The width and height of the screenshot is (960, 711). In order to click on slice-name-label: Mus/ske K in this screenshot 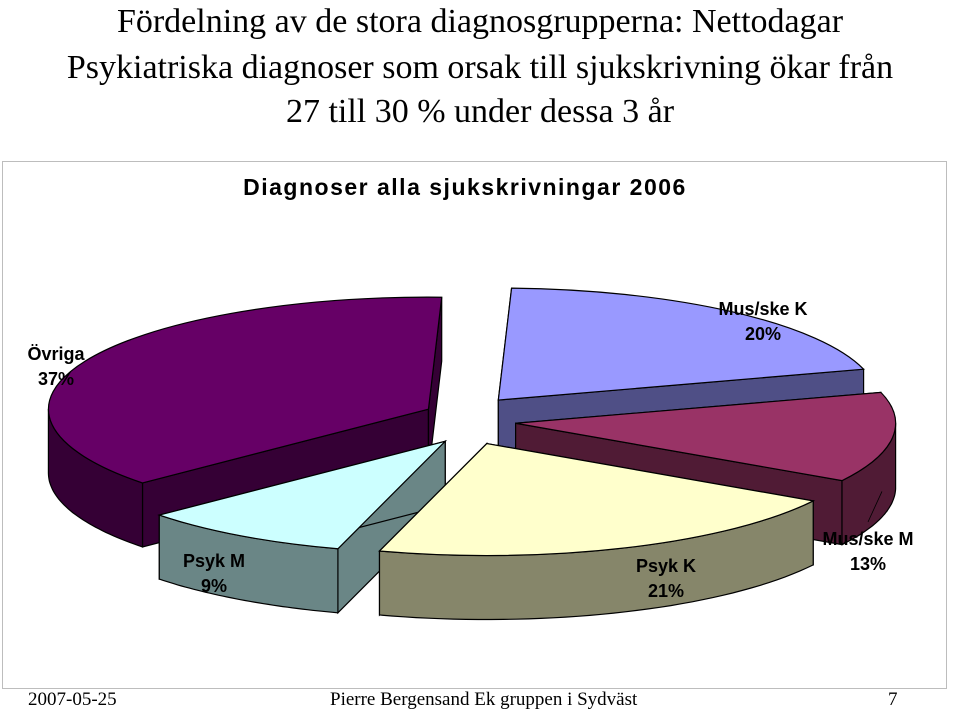, I will do `click(762, 309)`.